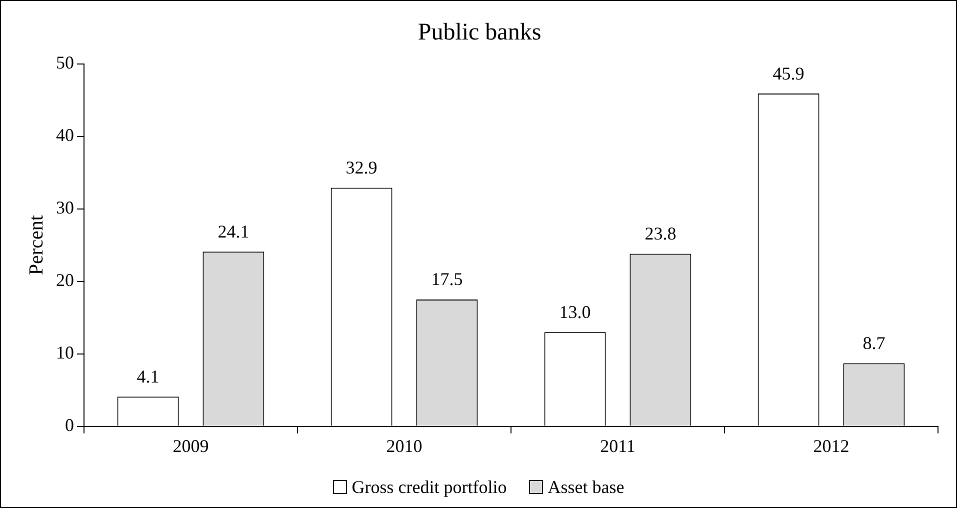  I want to click on x-tick-label: 2009, so click(190, 446).